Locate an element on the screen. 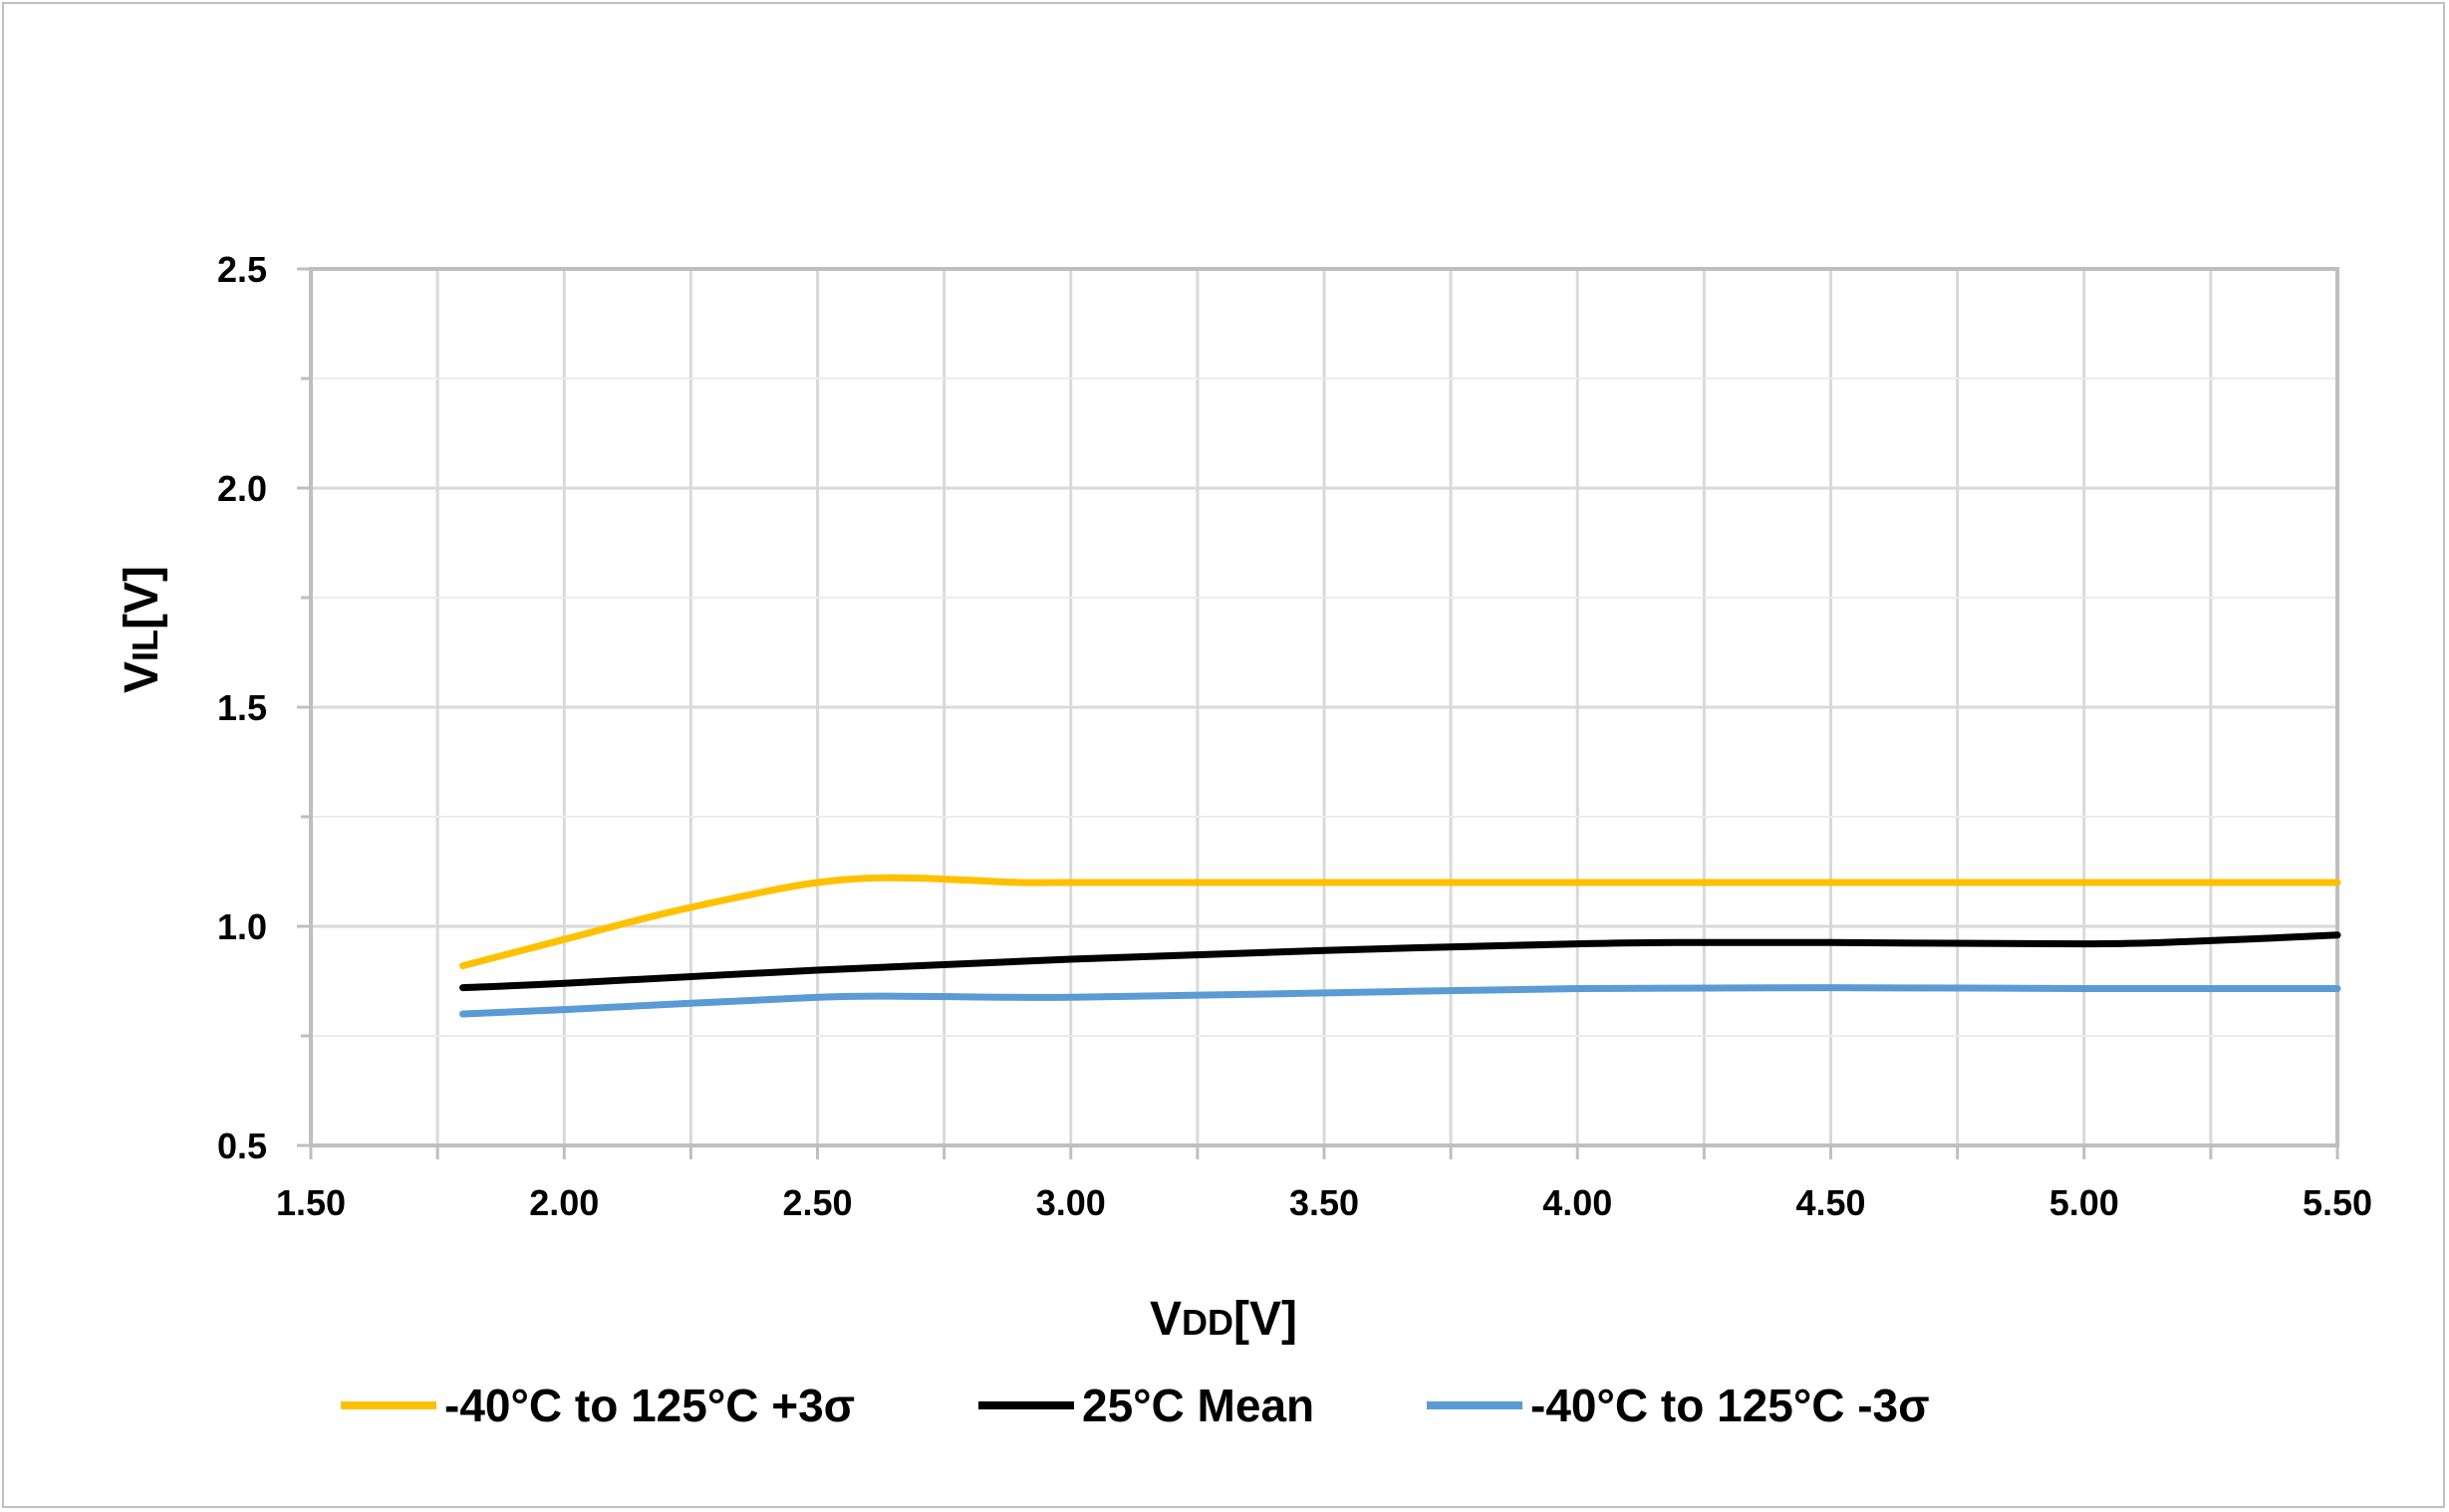 The height and width of the screenshot is (1512, 2449). x-tick-label: 1.50 is located at coordinates (311, 1202).